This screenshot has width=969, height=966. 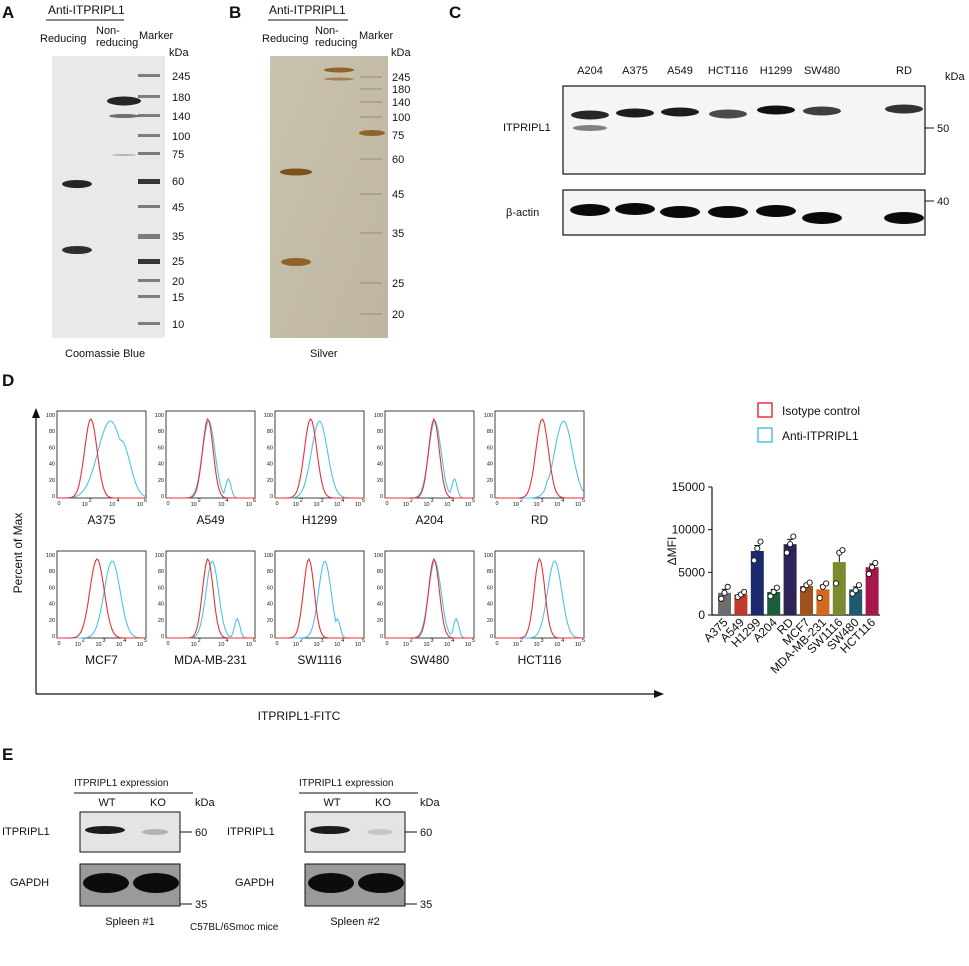 I want to click on marker-label: 140, so click(x=401, y=103).